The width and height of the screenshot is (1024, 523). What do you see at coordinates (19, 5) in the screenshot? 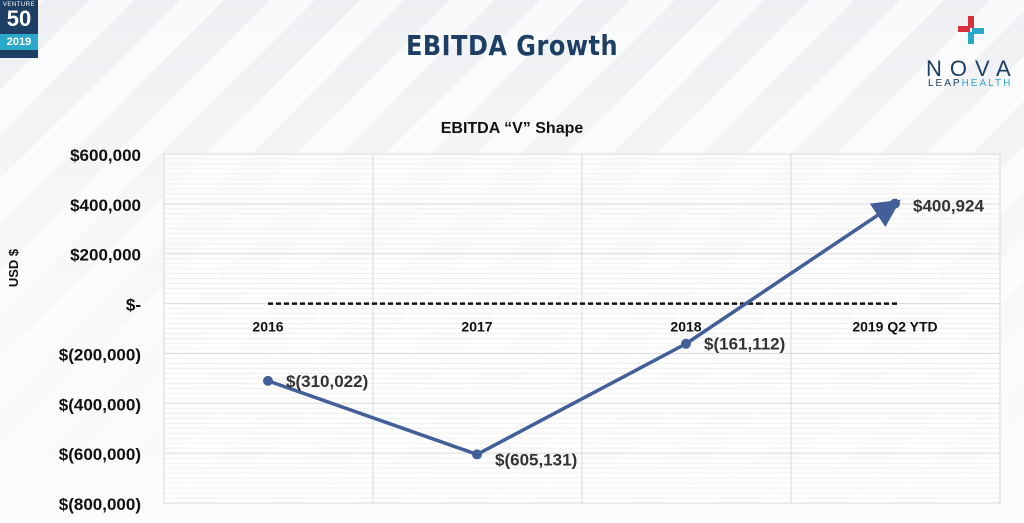
I see `badge-top-text: VENTURE` at bounding box center [19, 5].